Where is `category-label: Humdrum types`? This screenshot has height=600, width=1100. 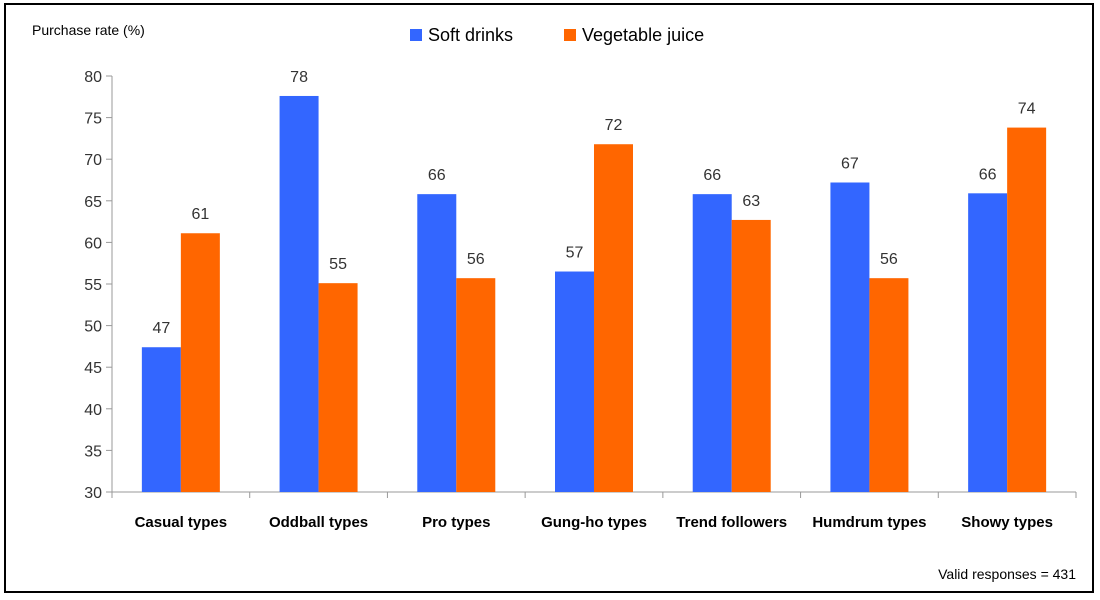
category-label: Humdrum types is located at coordinates (869, 522).